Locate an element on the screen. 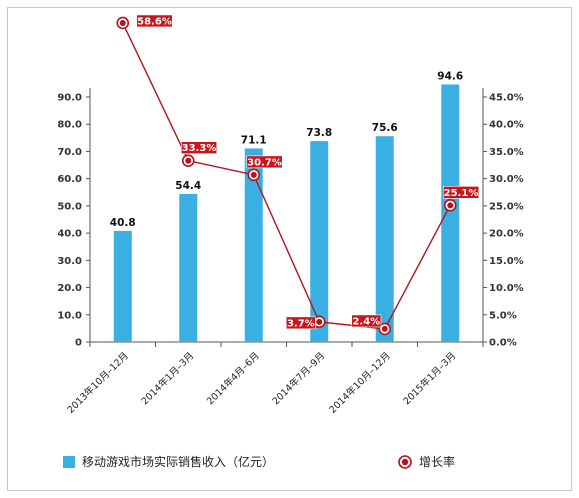 The width and height of the screenshot is (579, 498). y-left-tick-label: 50.0 is located at coordinates (69, 206).